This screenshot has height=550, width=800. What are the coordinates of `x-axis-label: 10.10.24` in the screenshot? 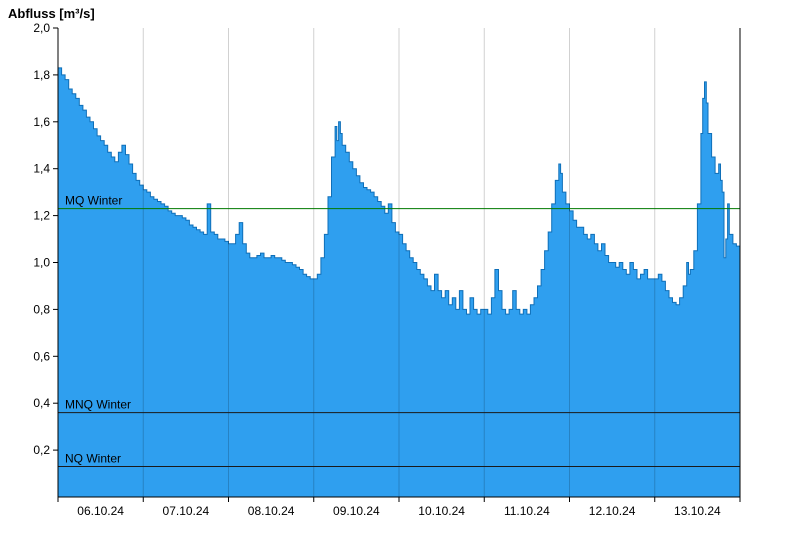 It's located at (441, 511).